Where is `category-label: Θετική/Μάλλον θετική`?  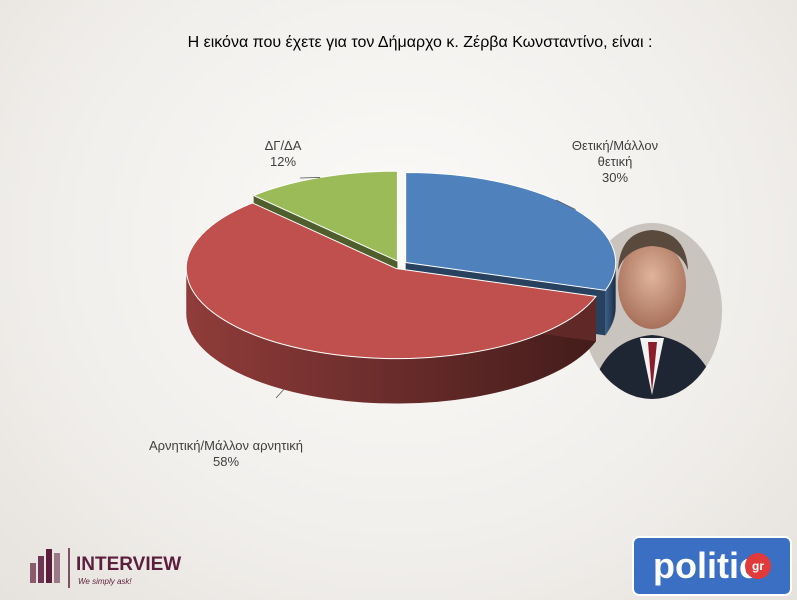
category-label: Θετική/Μάλλον θετική is located at coordinates (615, 153).